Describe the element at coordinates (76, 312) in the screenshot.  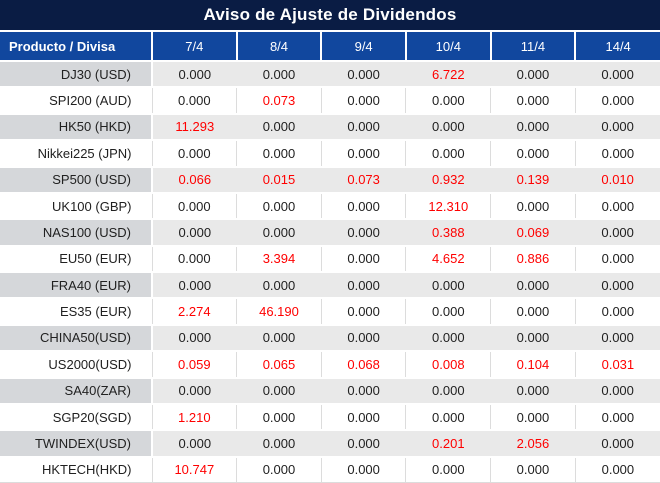
I see `product-cell: ES35 (EUR)` at that location.